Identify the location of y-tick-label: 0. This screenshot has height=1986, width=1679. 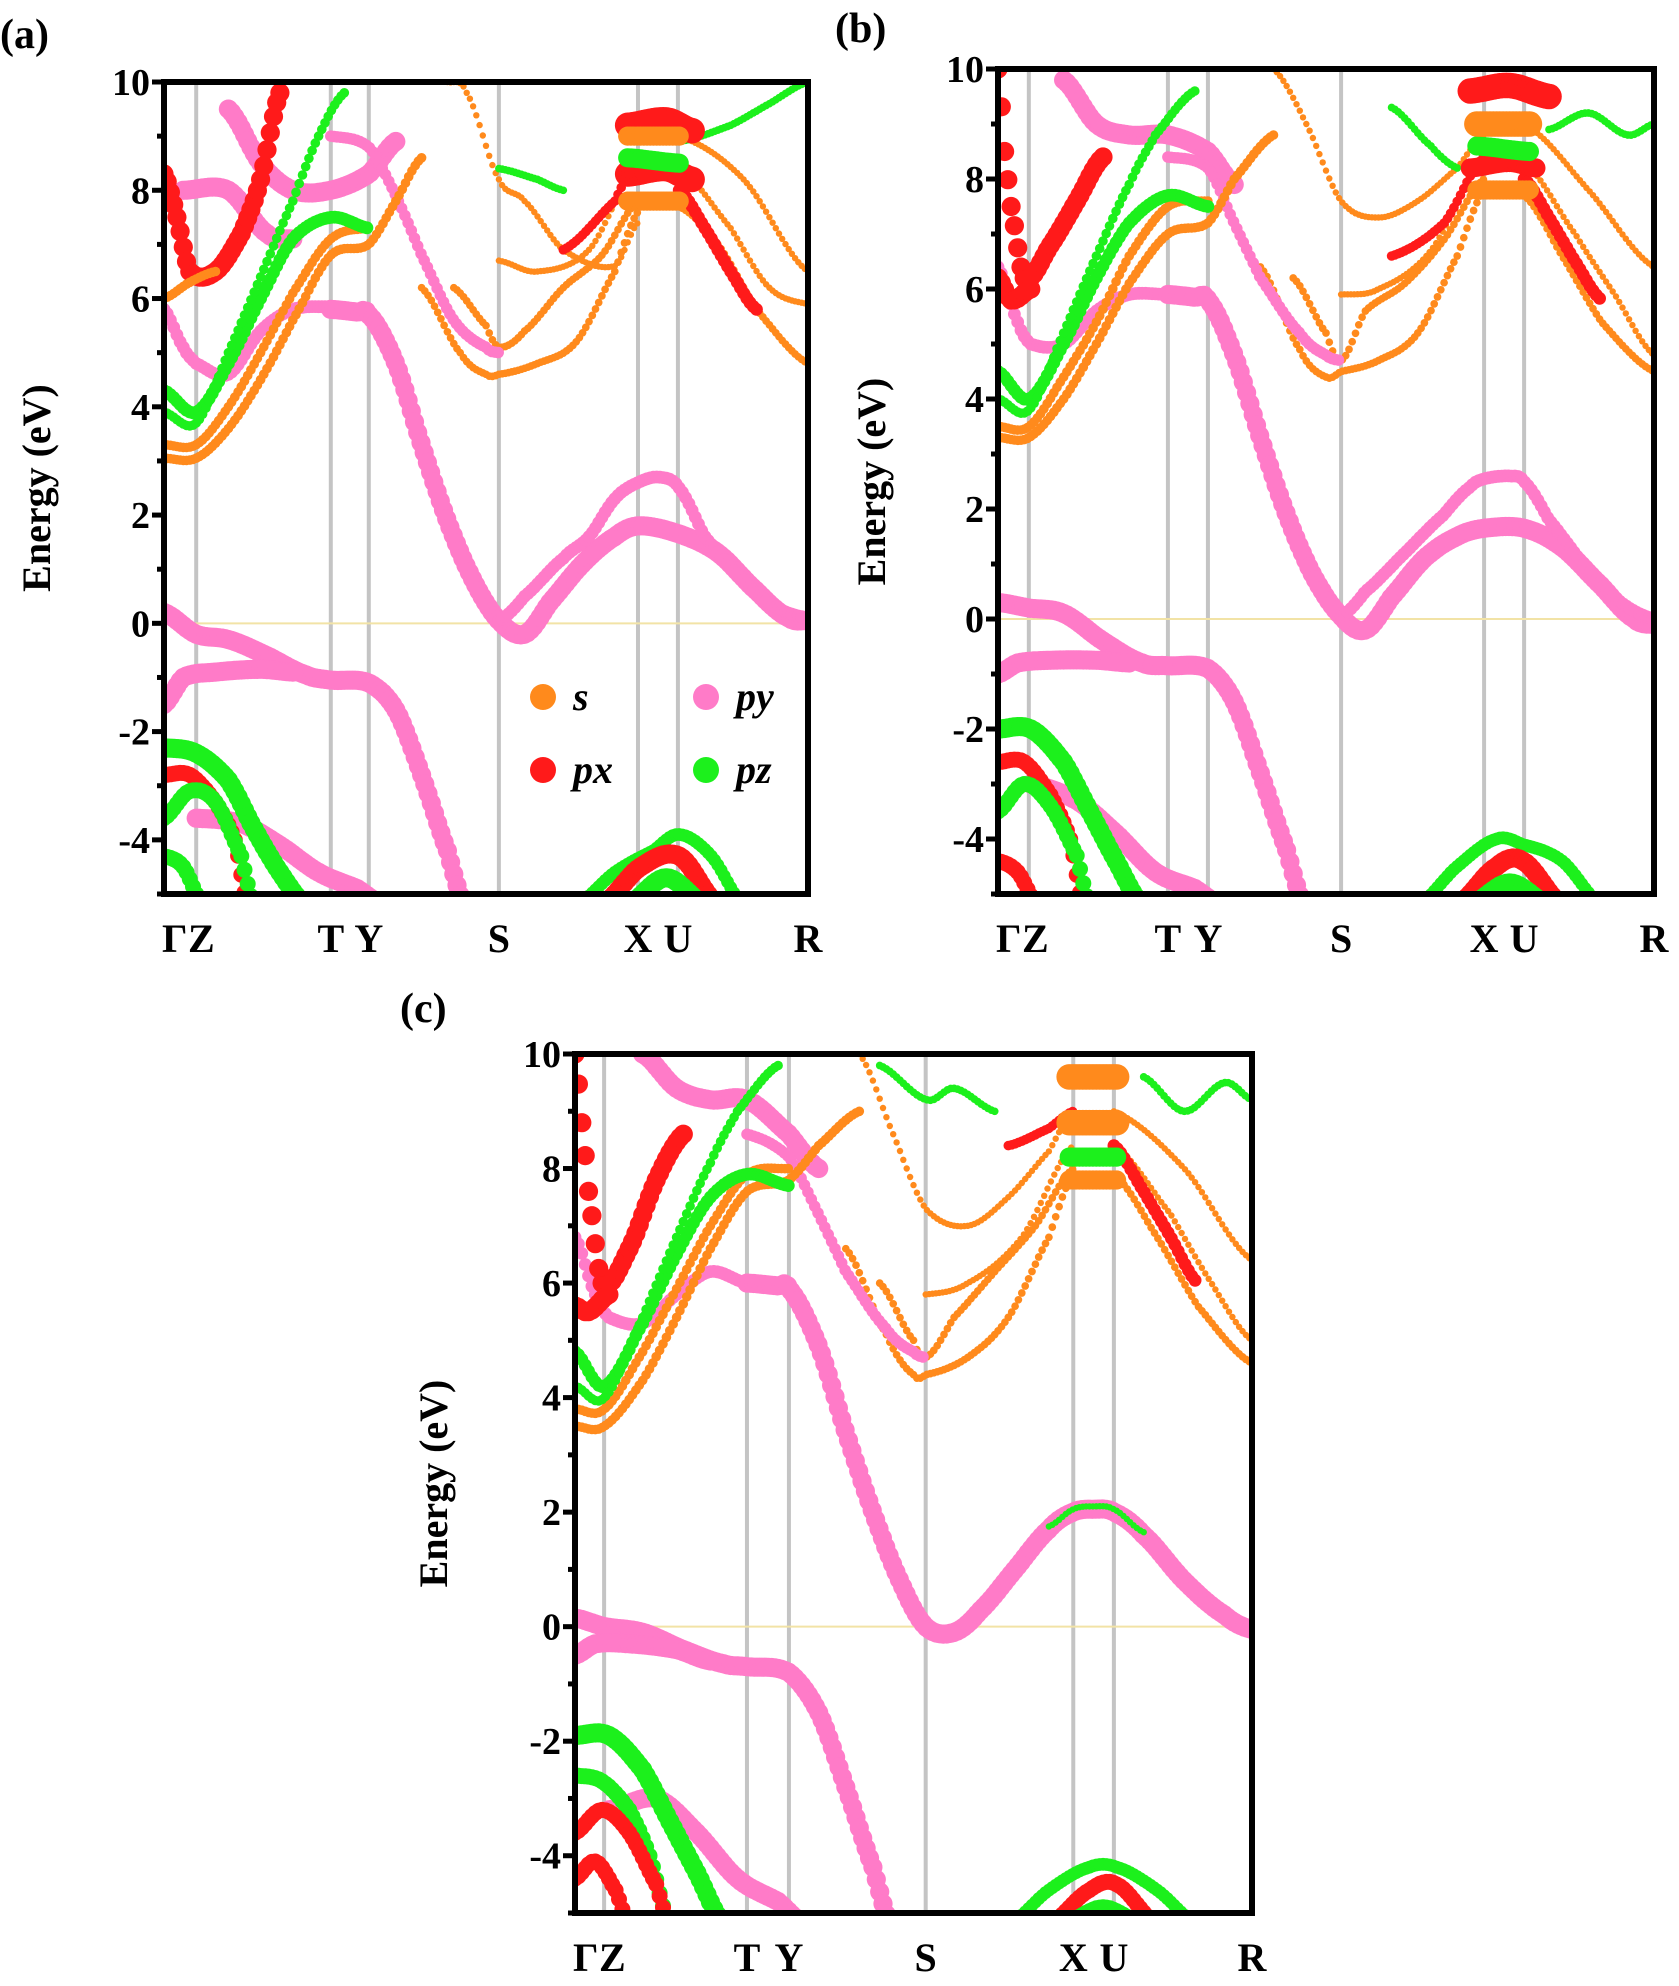
(140, 624).